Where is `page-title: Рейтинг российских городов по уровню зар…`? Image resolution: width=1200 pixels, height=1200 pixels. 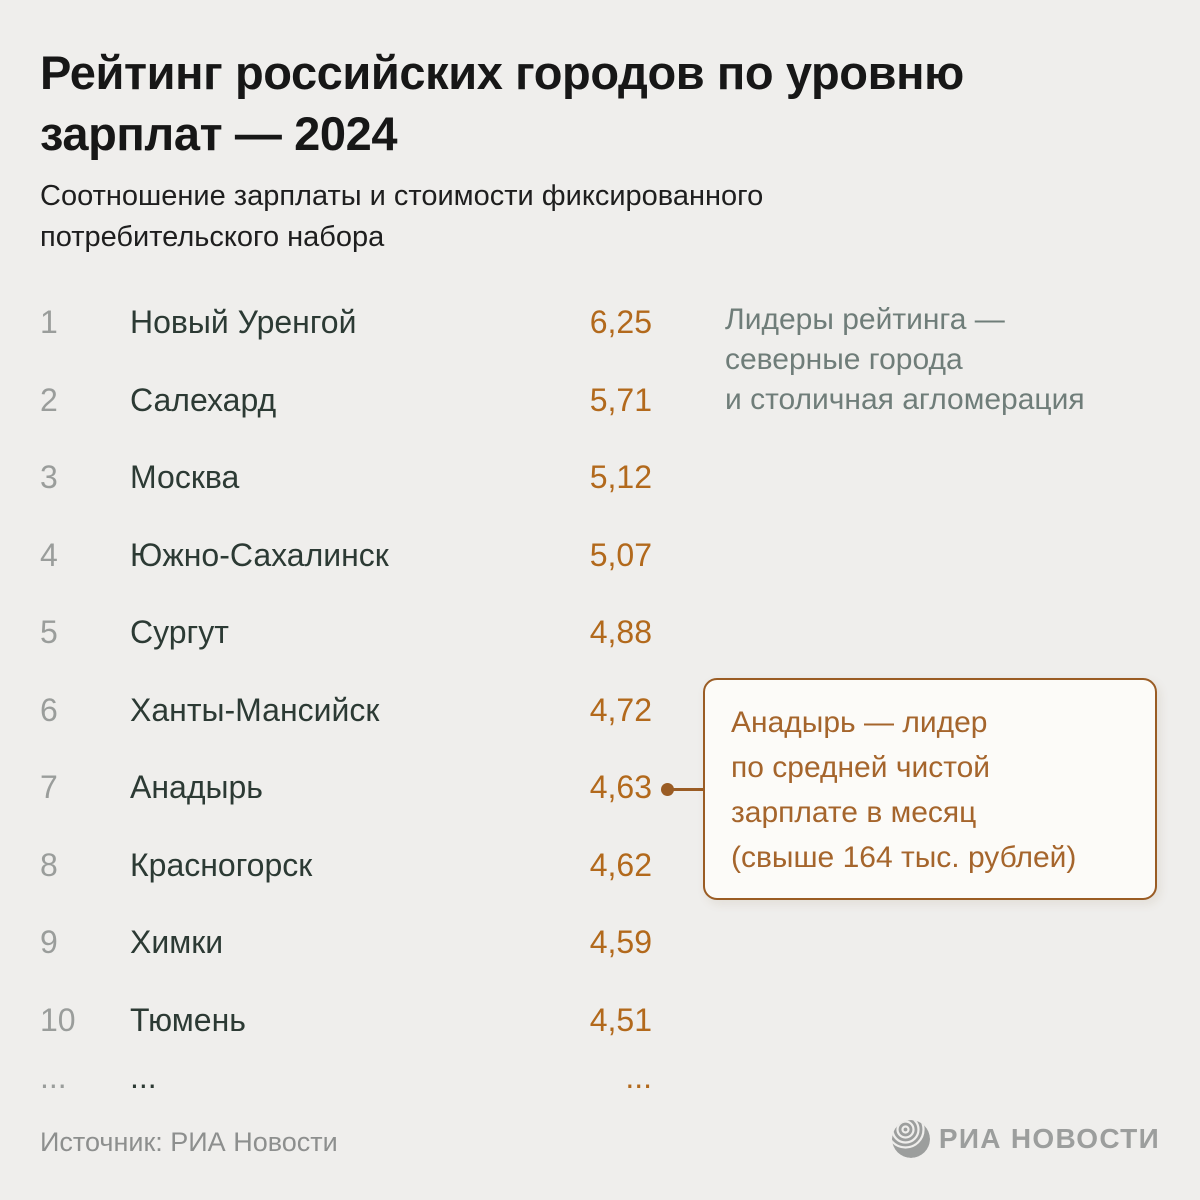 page-title: Рейтинг российских городов по уровню зар… is located at coordinates (502, 103).